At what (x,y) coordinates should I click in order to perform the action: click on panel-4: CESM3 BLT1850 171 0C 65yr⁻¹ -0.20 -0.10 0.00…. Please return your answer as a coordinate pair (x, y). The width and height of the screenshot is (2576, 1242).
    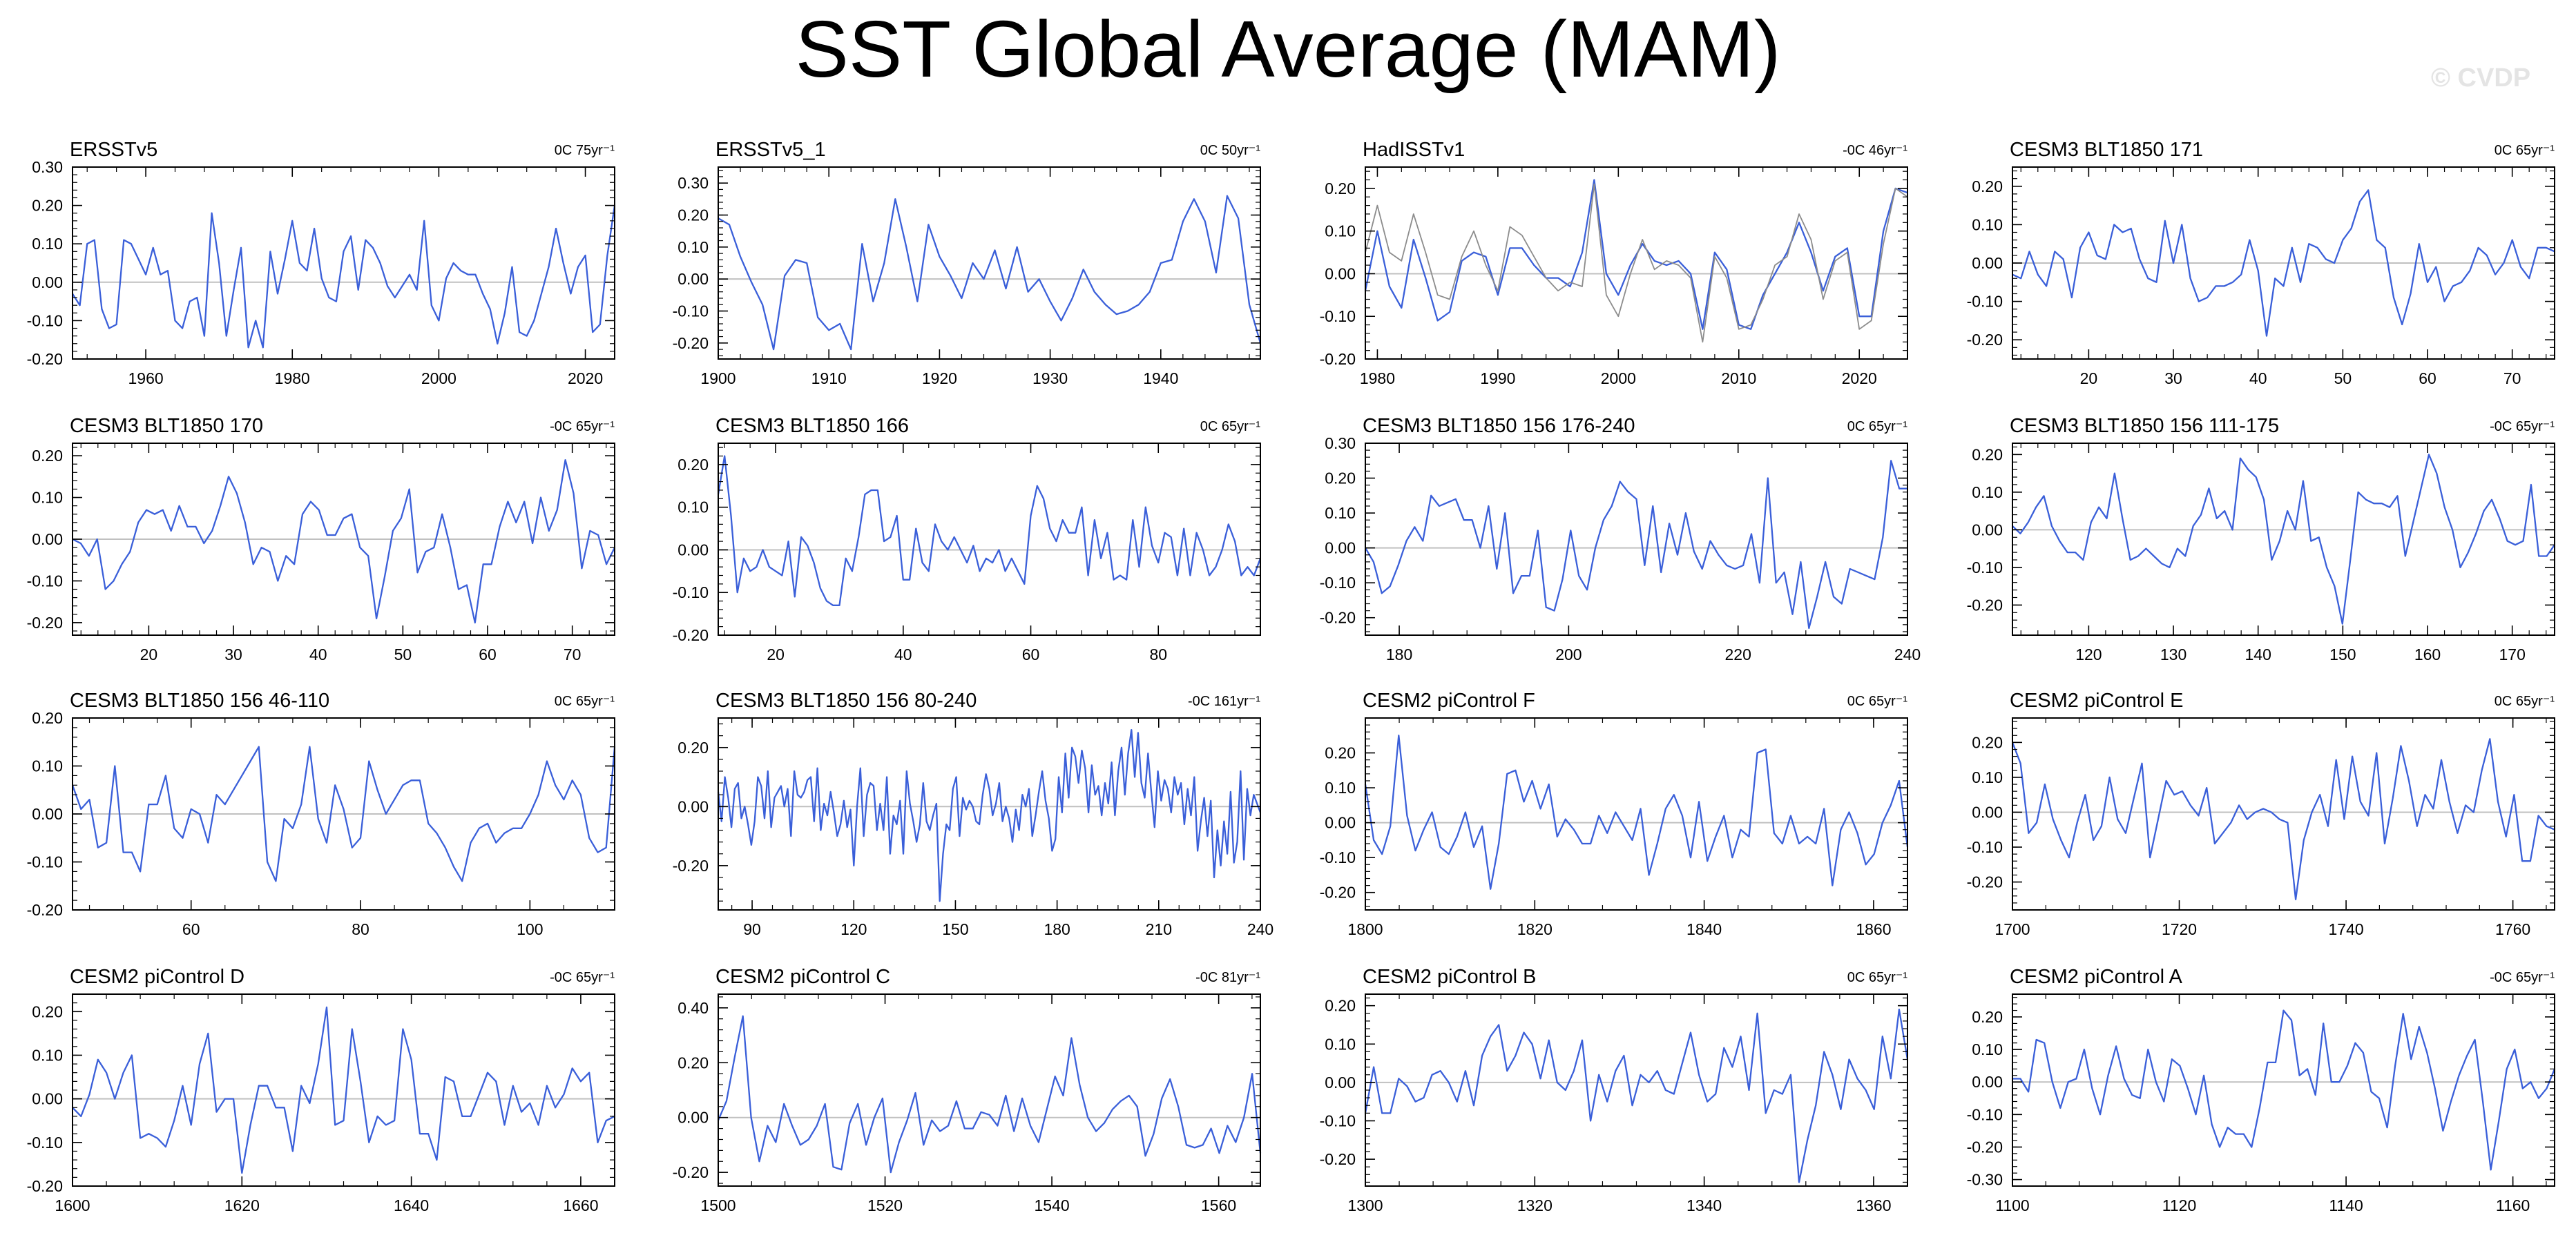
    Looking at the image, I should click on (2261, 263).